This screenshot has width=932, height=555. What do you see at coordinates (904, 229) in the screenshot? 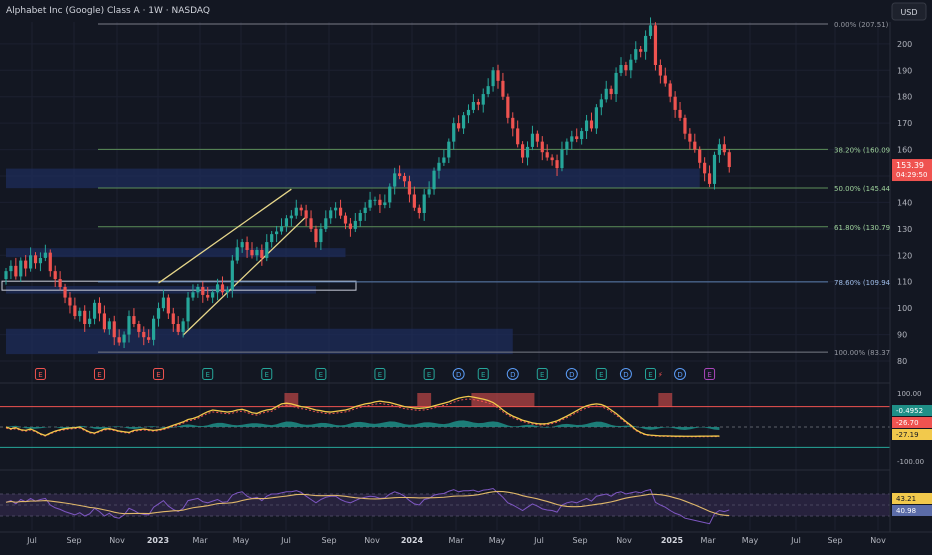
I see `price-tick-label: 130` at bounding box center [904, 229].